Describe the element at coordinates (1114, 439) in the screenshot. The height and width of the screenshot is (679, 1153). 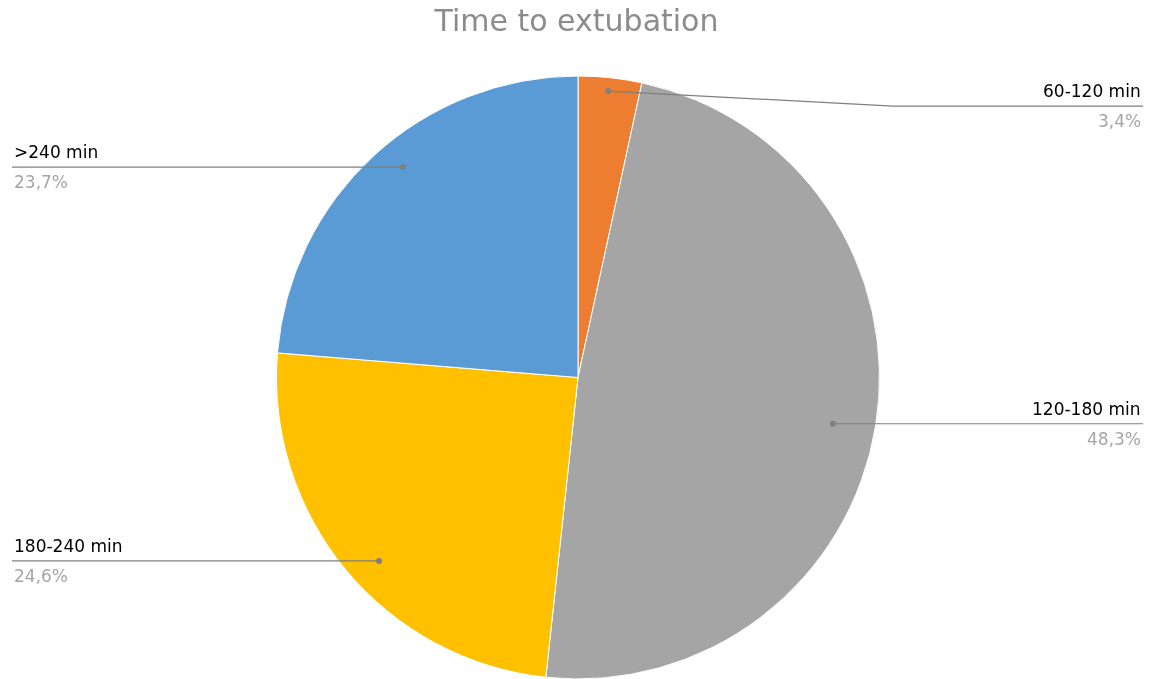
I see `data-label: 48,3%` at that location.